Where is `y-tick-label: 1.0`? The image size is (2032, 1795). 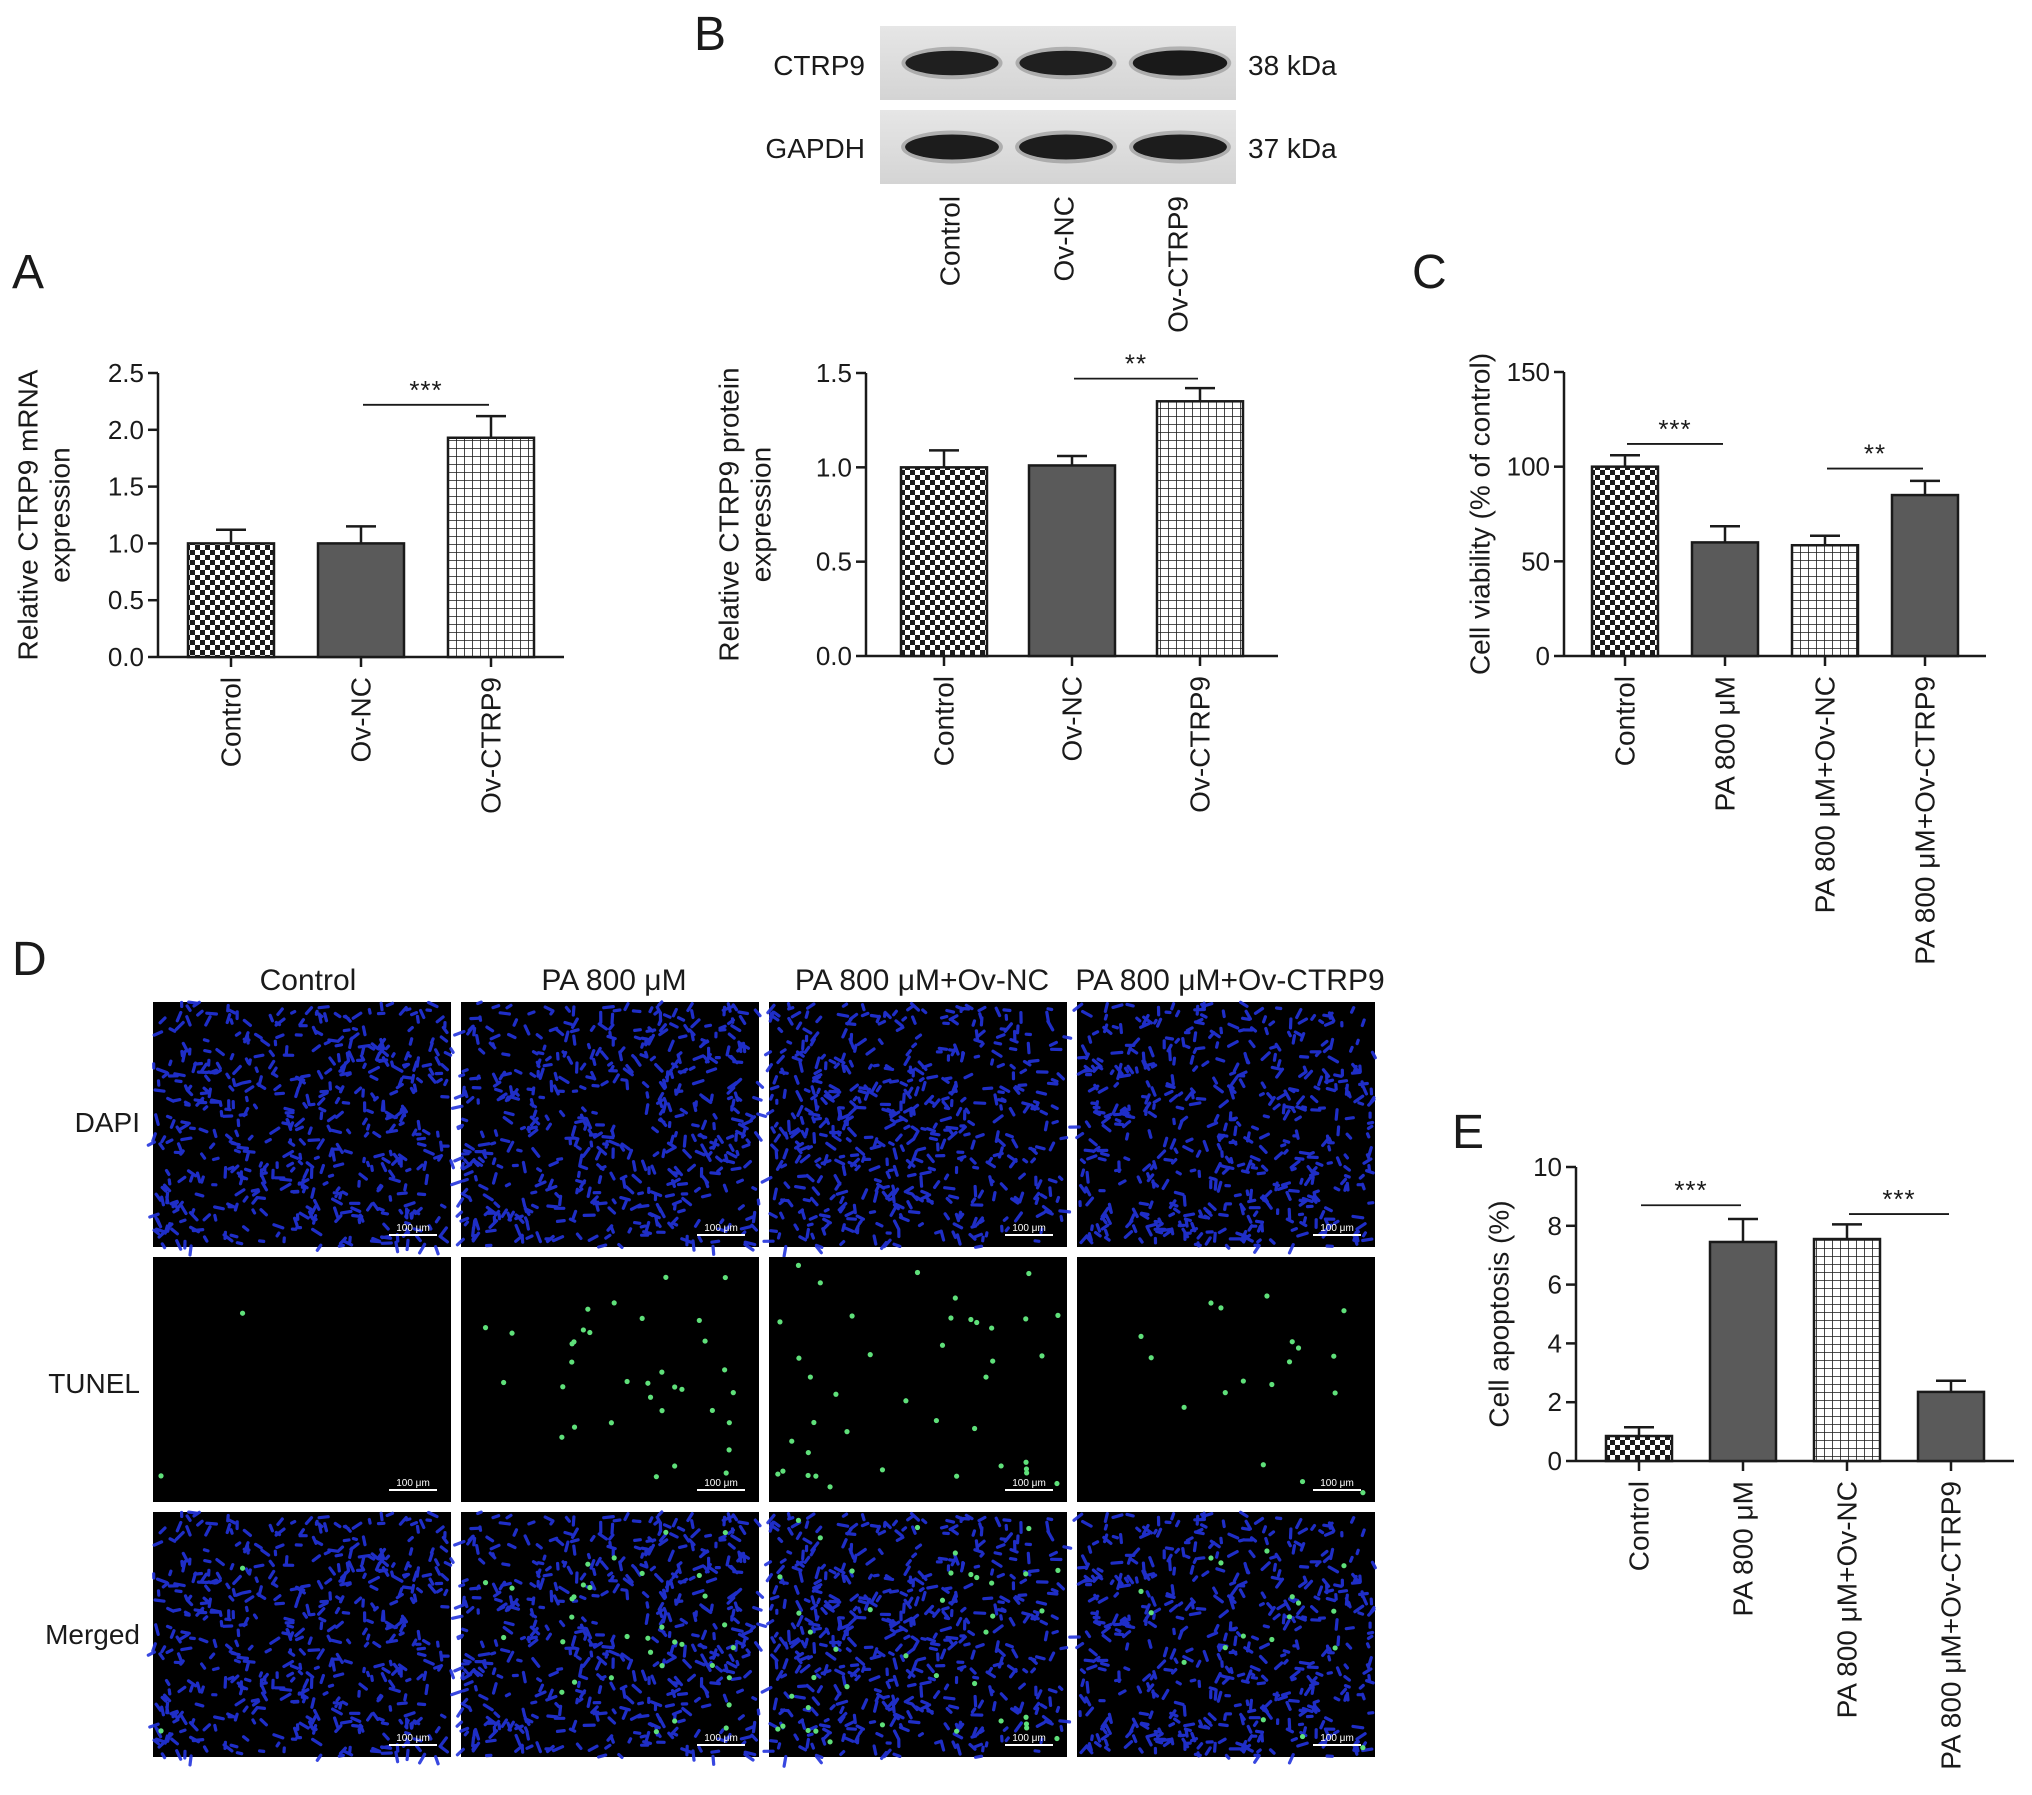 y-tick-label: 1.0 is located at coordinates (834, 467).